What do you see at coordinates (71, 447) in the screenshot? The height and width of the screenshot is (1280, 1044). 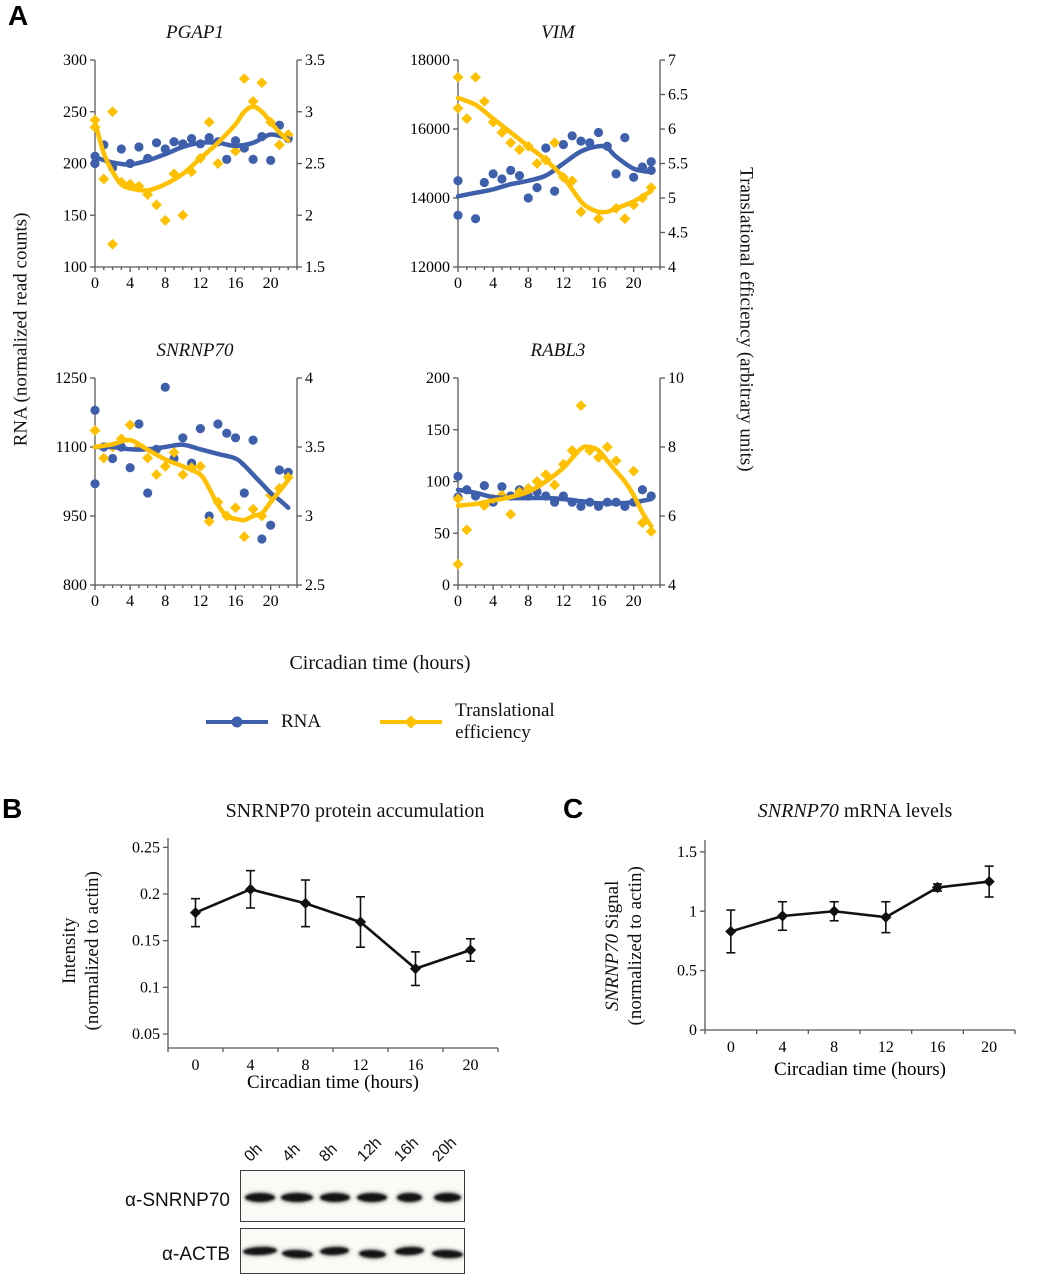 I see `svg-text: 1100` at bounding box center [71, 447].